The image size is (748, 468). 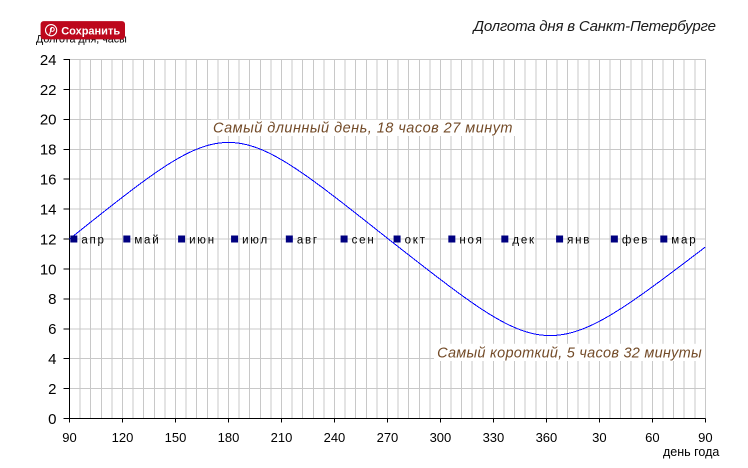 What do you see at coordinates (691, 452) in the screenshot?
I see `svg-text: день года` at bounding box center [691, 452].